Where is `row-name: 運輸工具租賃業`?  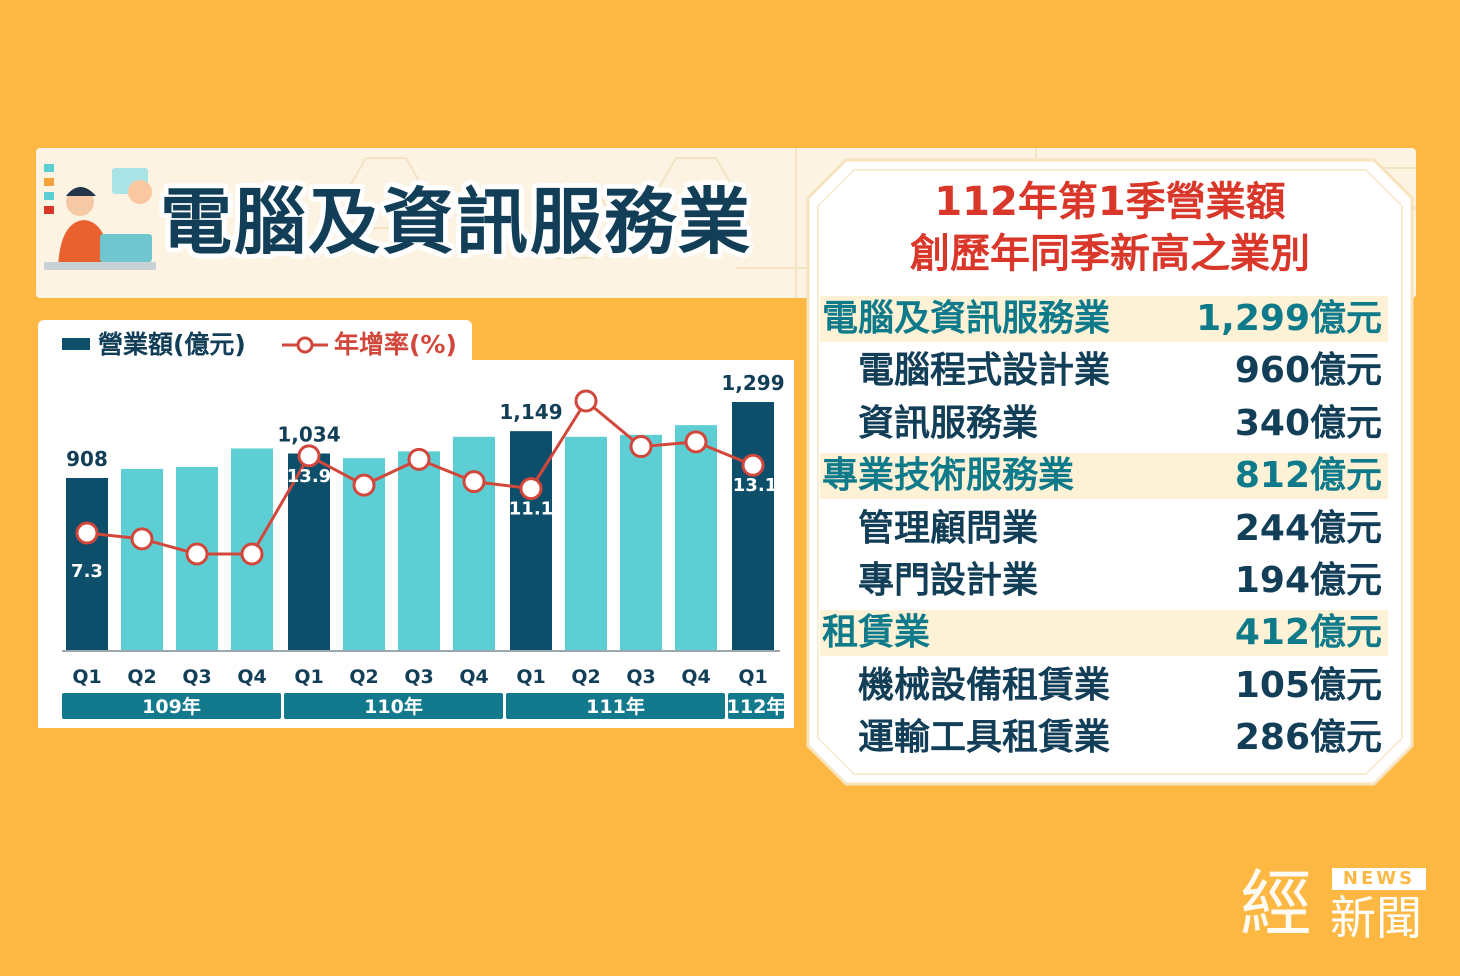 row-name: 運輸工具租賃業 is located at coordinates (984, 738).